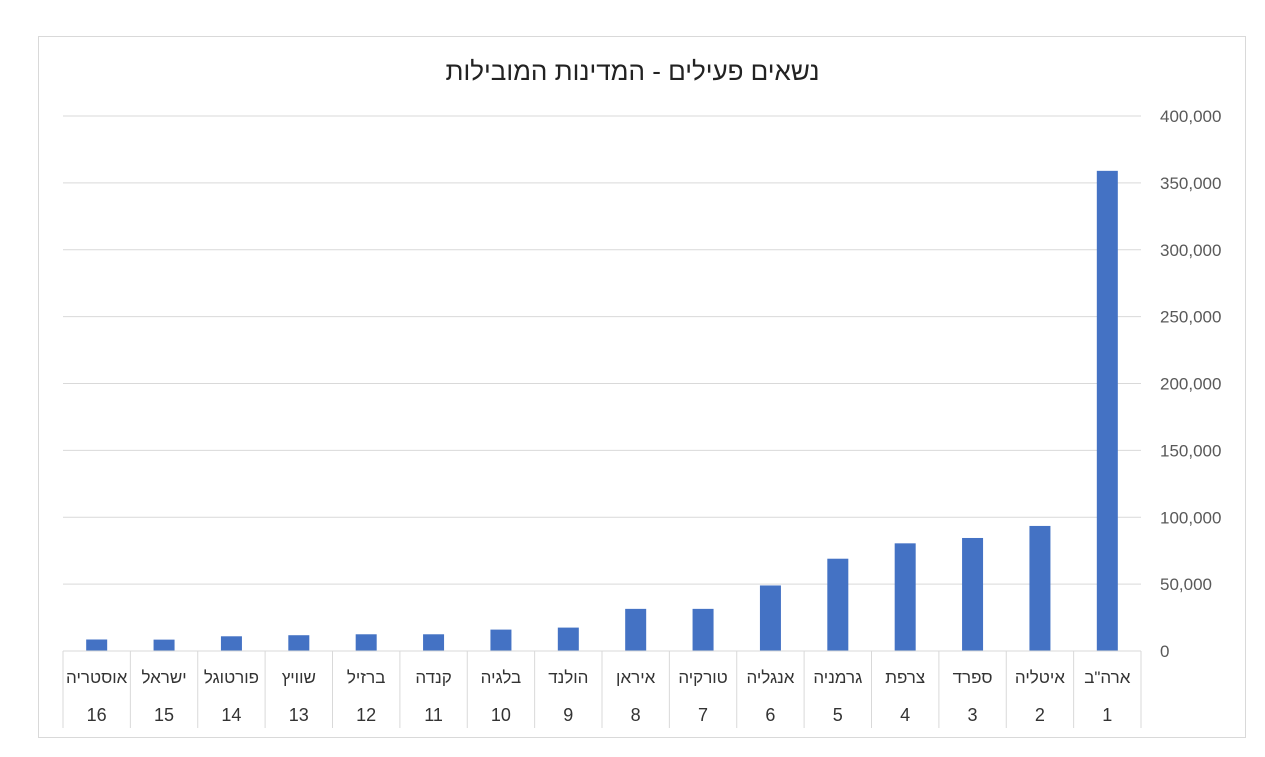 The height and width of the screenshot is (757, 1265). What do you see at coordinates (1107, 715) in the screenshot?
I see `rank-label: 1` at bounding box center [1107, 715].